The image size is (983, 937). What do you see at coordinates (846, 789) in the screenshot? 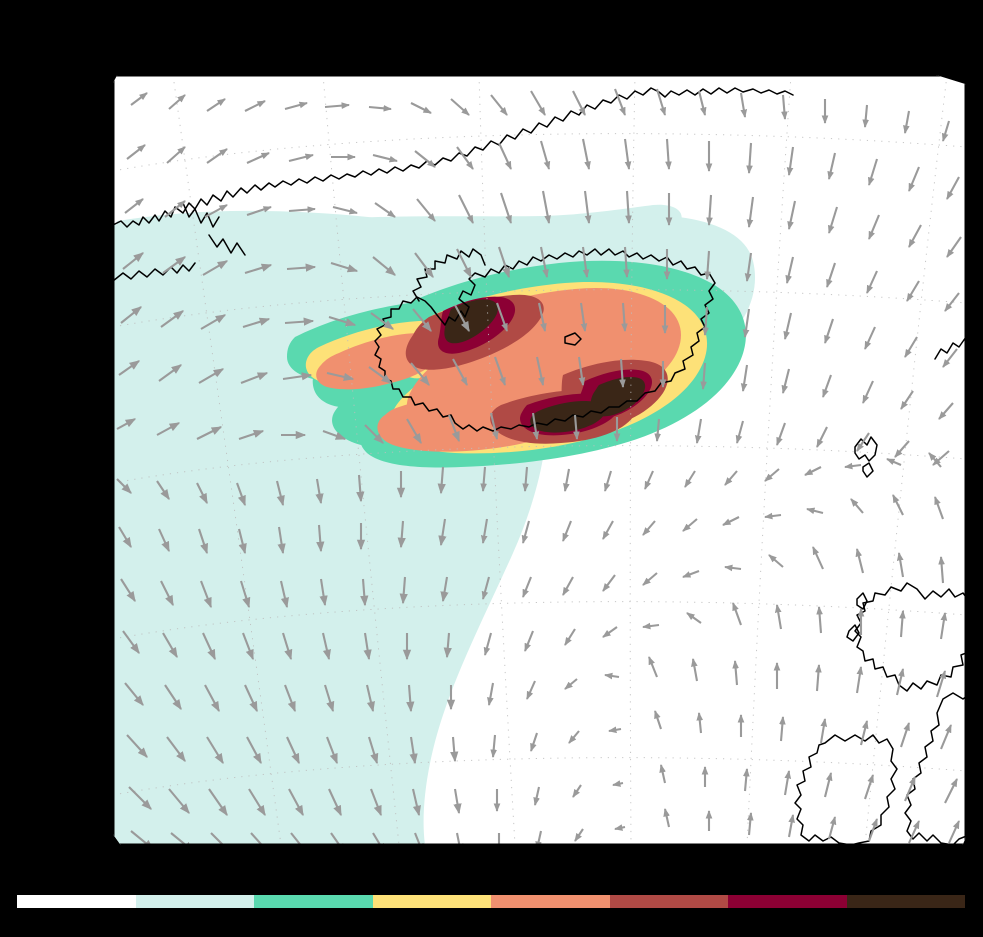
I see `coastline-ireland` at bounding box center [846, 789].